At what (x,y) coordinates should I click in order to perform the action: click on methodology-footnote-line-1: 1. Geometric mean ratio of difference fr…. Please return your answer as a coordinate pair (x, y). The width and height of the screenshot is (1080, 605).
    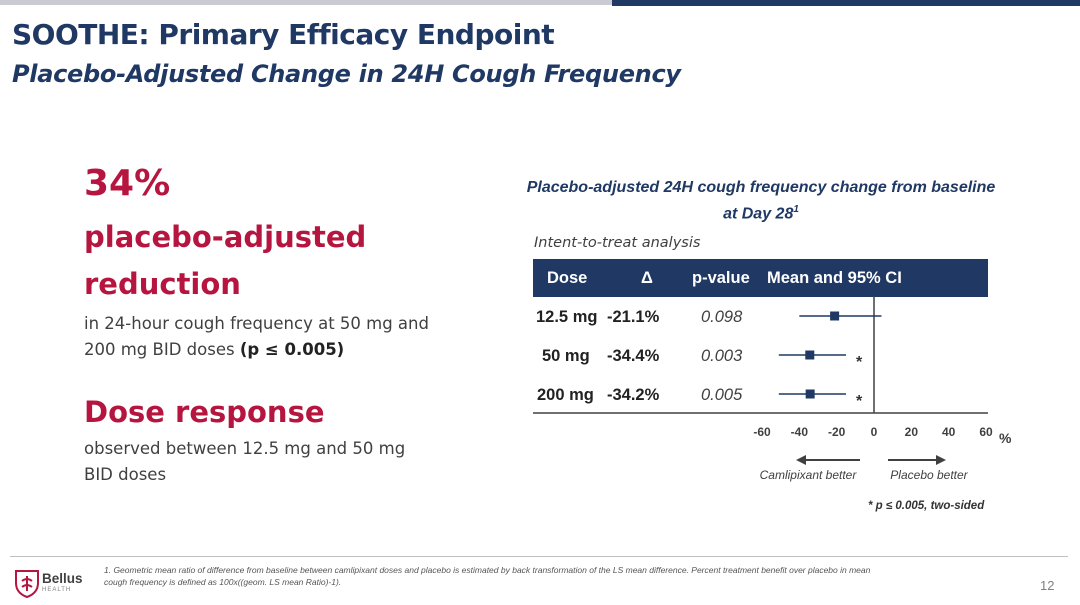
    Looking at the image, I should click on (487, 570).